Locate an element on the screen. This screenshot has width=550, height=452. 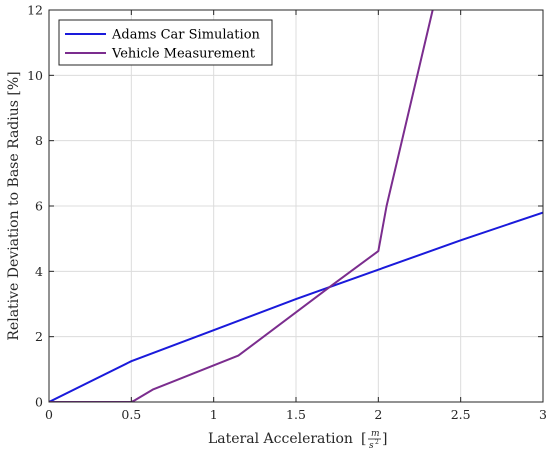
x-axis-unit-denominator: s is located at coordinates (371, 446).